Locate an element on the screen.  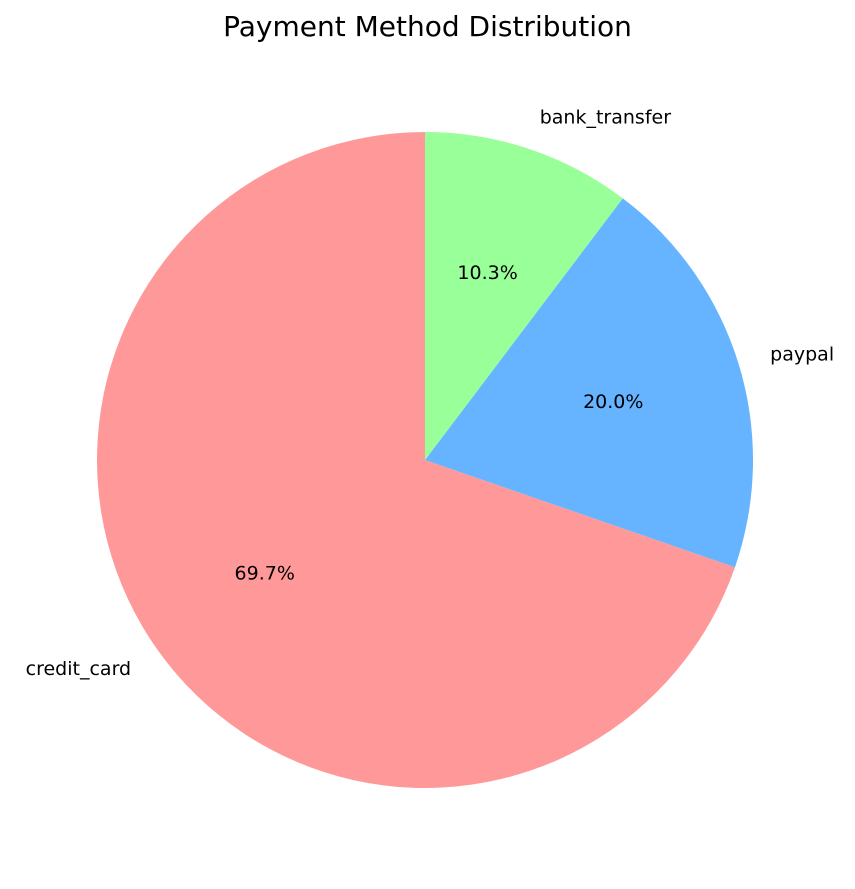
slice-label-credit-card: credit_card is located at coordinates (78, 669).